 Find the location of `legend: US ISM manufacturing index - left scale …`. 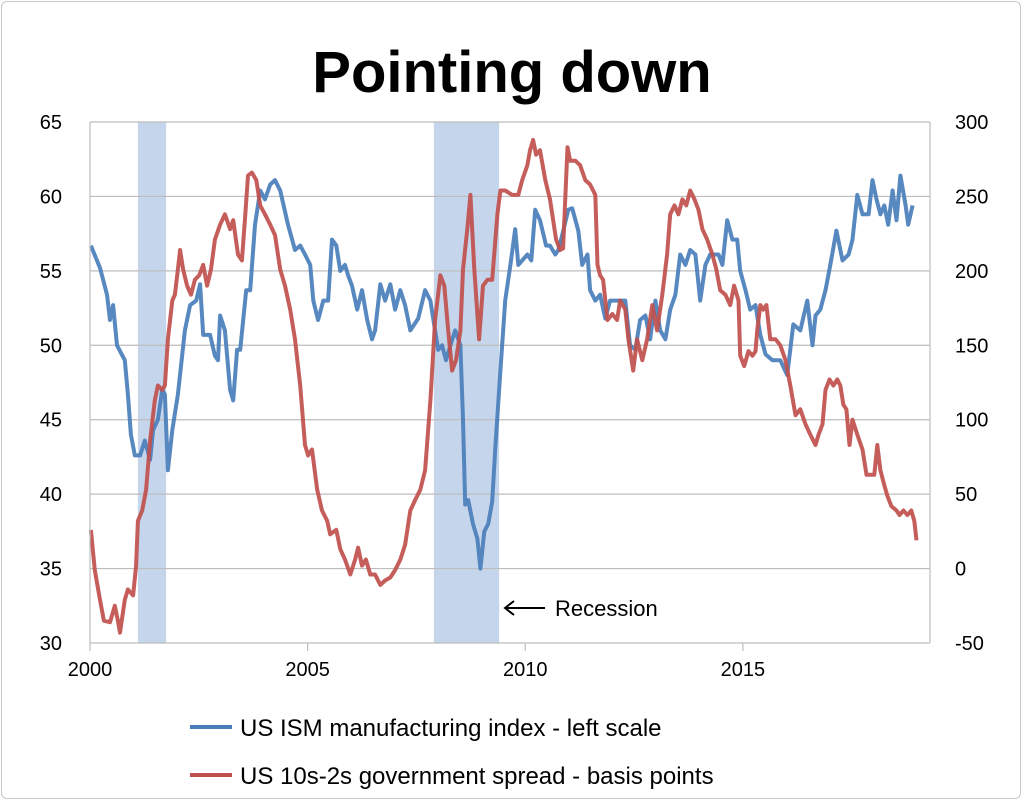

legend: US ISM manufacturing index - left scale … is located at coordinates (452, 752).